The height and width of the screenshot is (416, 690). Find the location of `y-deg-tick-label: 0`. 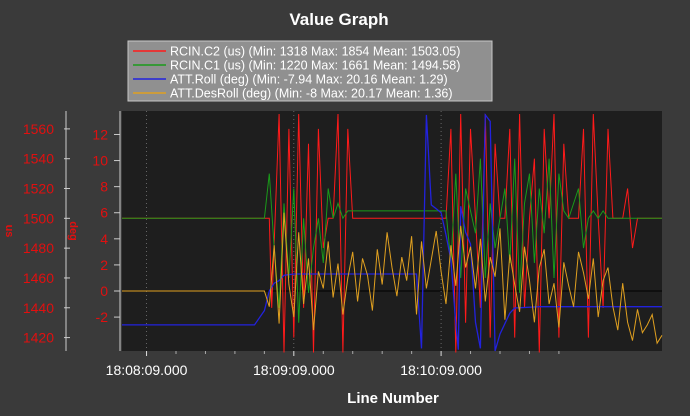

y-deg-tick-label: 0 is located at coordinates (104, 291).